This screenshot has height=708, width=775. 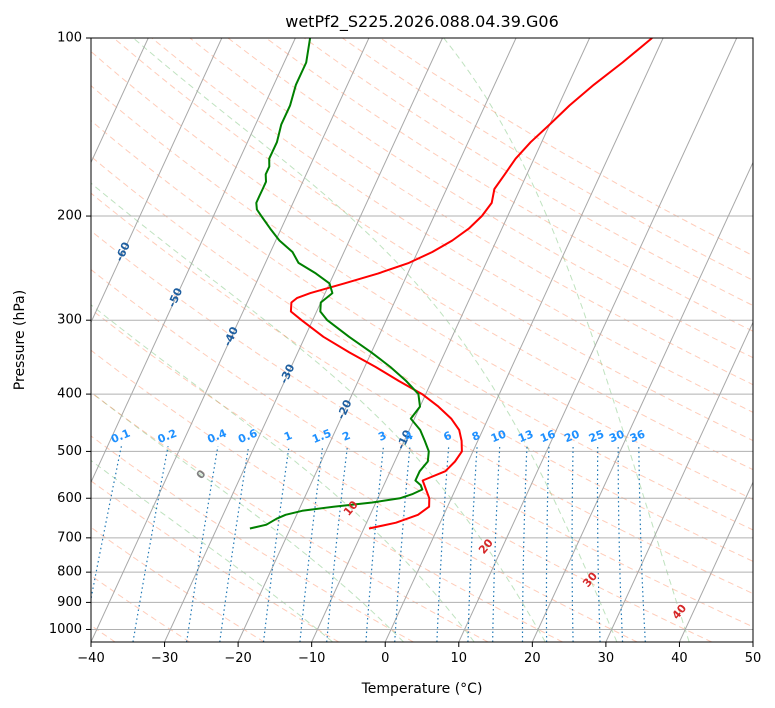 I want to click on chart-title: wetPf2_S225.2026.088.04.39.G06, so click(x=422, y=22).